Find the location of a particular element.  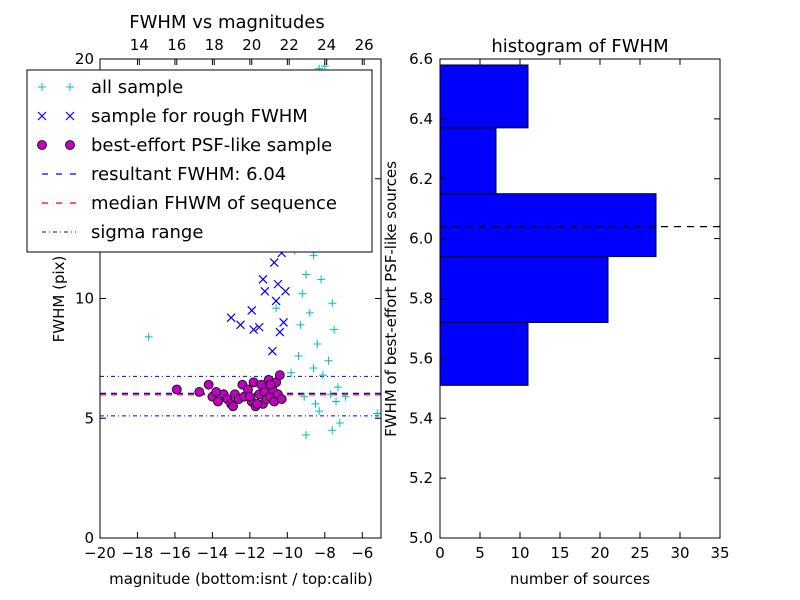

right-chart-title: histogram of FWHM is located at coordinates (579, 46).